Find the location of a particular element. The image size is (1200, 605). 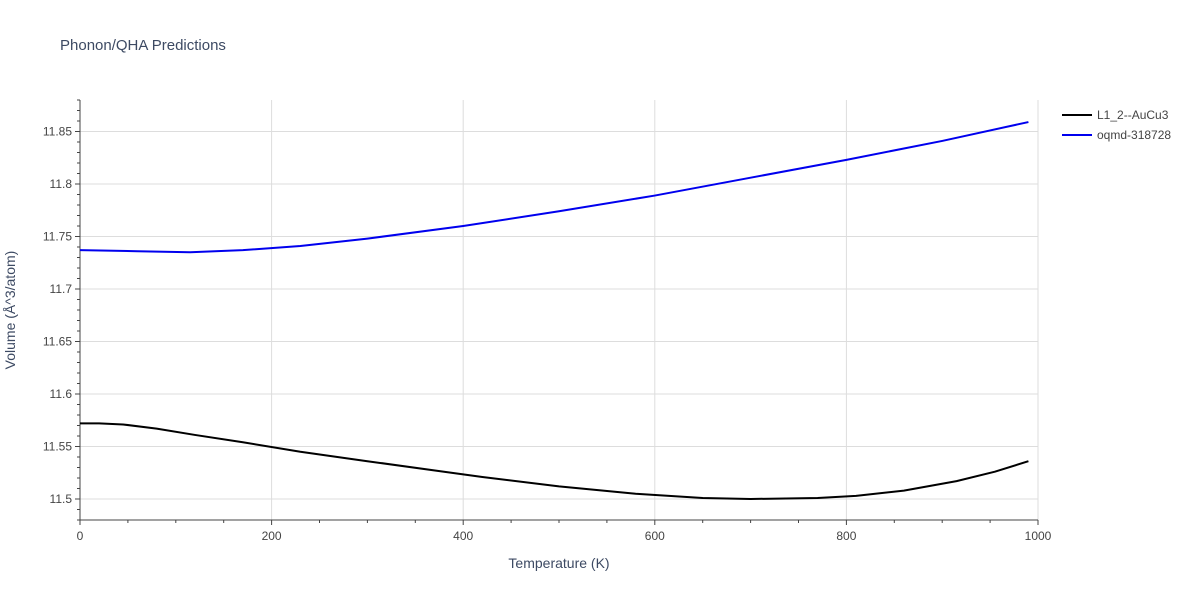

x-tick-label: 200 is located at coordinates (272, 536).